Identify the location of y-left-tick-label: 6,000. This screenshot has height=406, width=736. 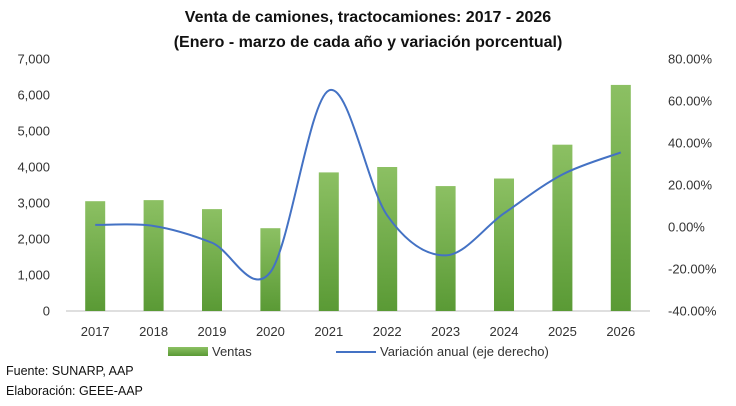
(33, 95).